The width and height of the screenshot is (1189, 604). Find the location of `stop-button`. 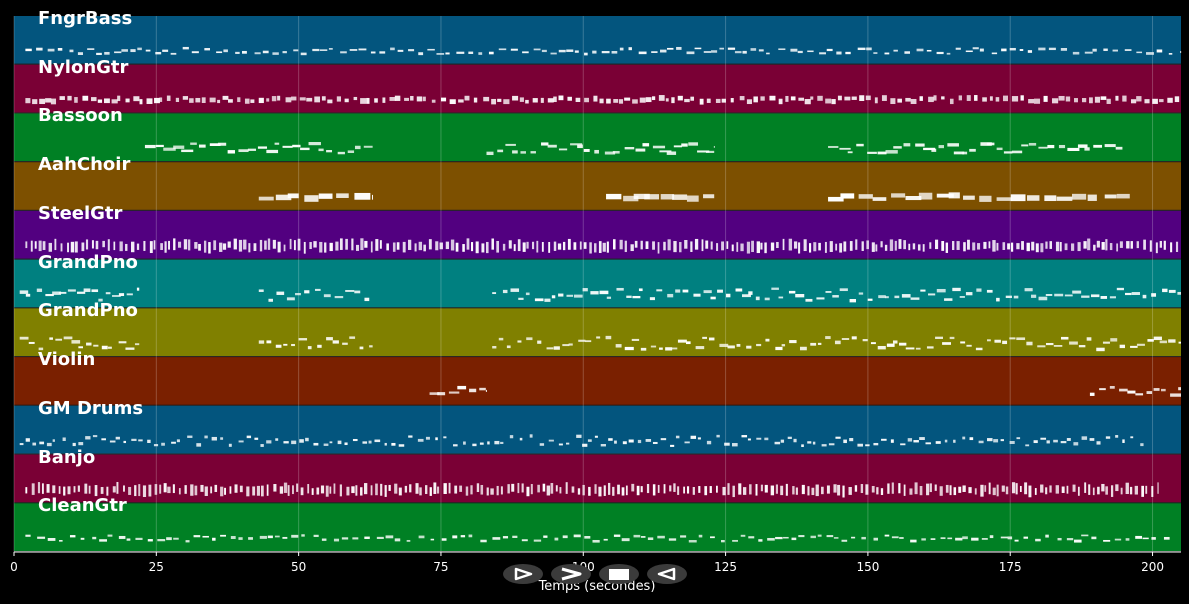

stop-button is located at coordinates (619, 574).